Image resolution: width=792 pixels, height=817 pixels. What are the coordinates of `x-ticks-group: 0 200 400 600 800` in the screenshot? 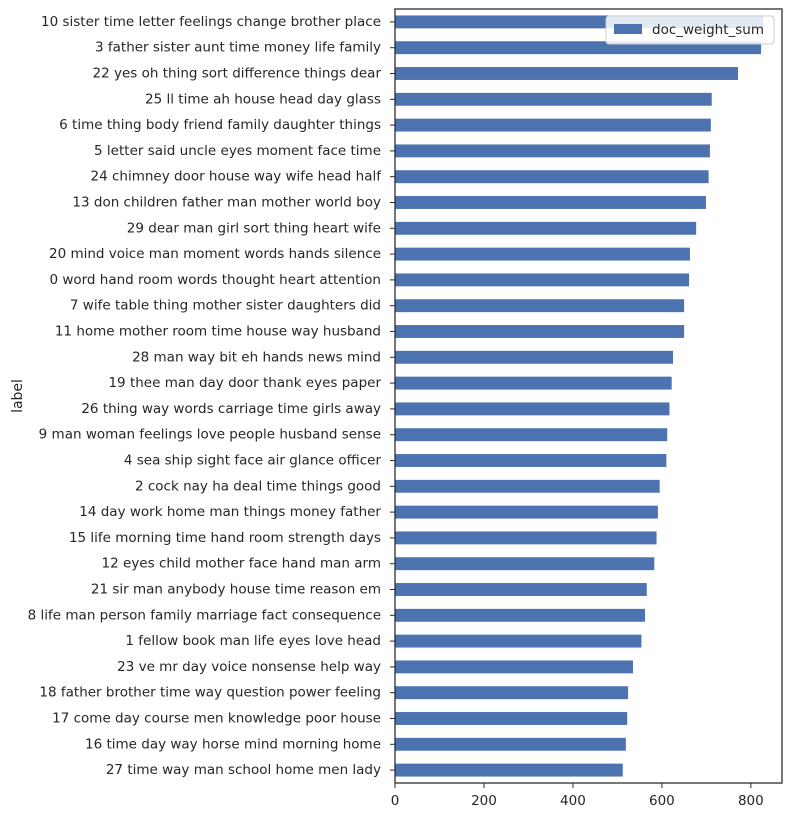 It's located at (577, 796).